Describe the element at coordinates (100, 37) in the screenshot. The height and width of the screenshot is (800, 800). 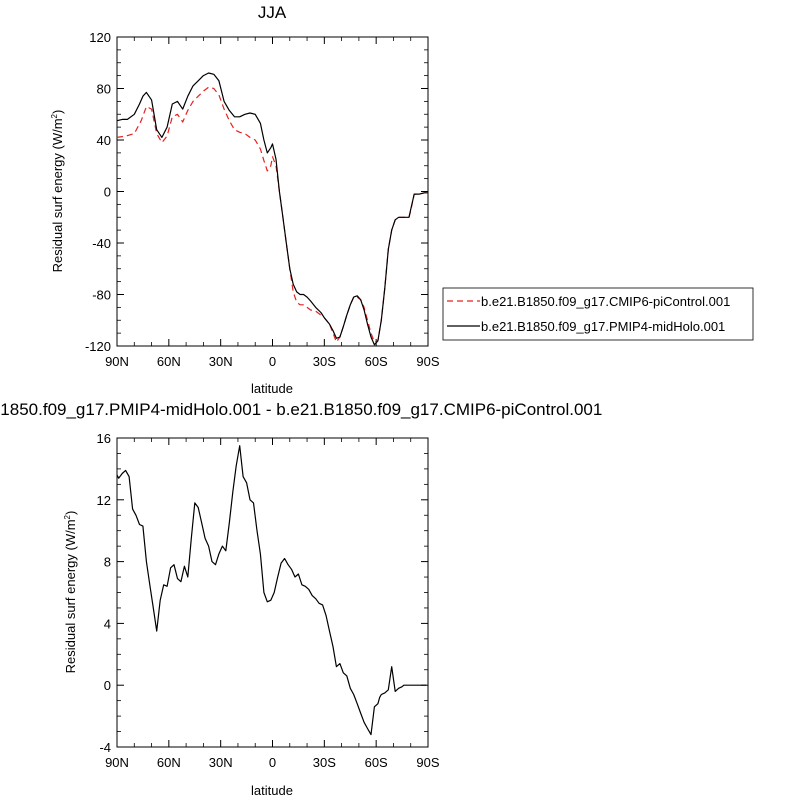
I see `y-tick-label: 120` at that location.